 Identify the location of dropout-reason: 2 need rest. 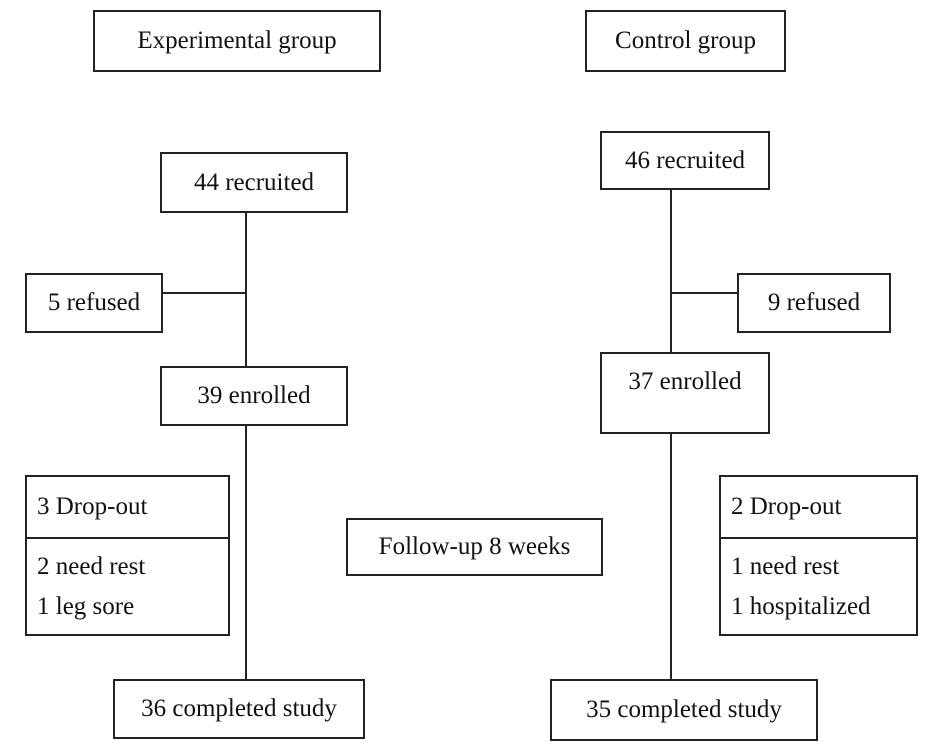
(91, 566).